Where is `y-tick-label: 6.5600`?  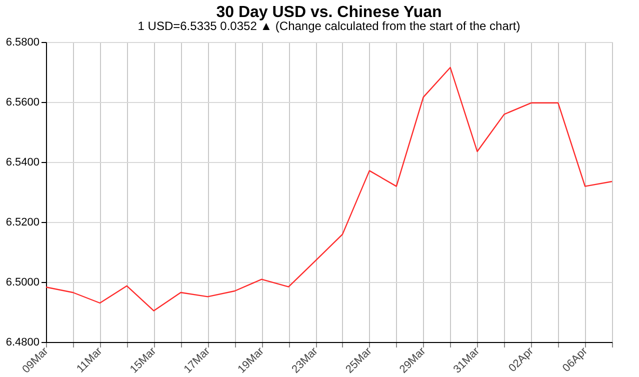
y-tick-label: 6.5600 is located at coordinates (23, 102).